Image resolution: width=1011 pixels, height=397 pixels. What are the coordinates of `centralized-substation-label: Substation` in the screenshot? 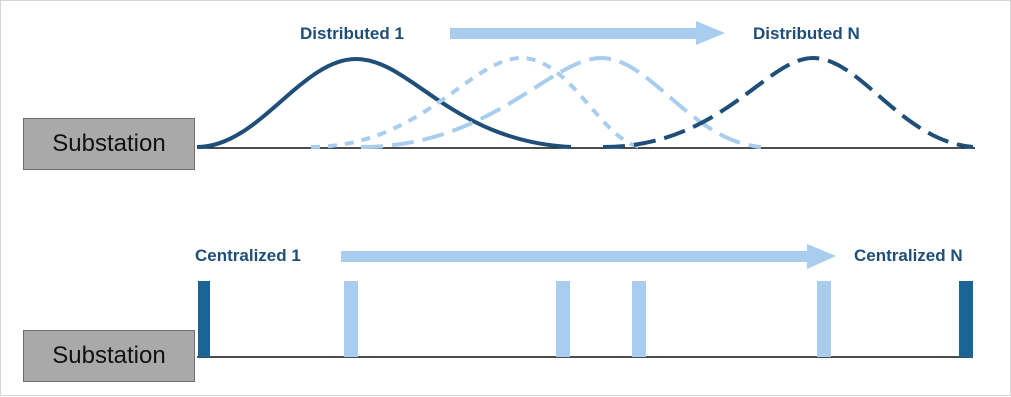 It's located at (109, 355).